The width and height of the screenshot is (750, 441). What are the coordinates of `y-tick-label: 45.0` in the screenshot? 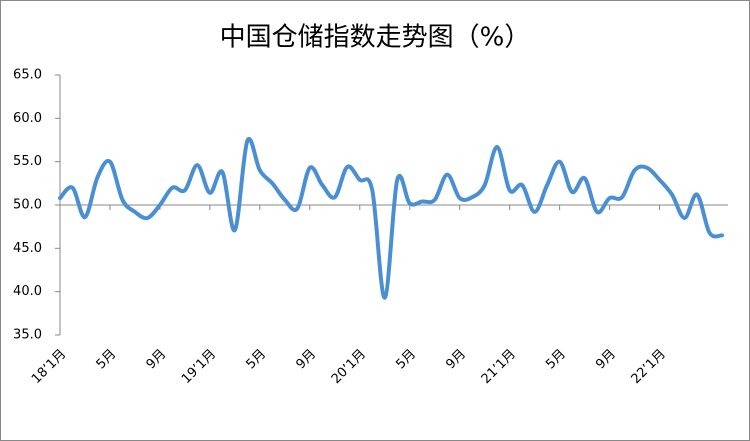 It's located at (27, 248).